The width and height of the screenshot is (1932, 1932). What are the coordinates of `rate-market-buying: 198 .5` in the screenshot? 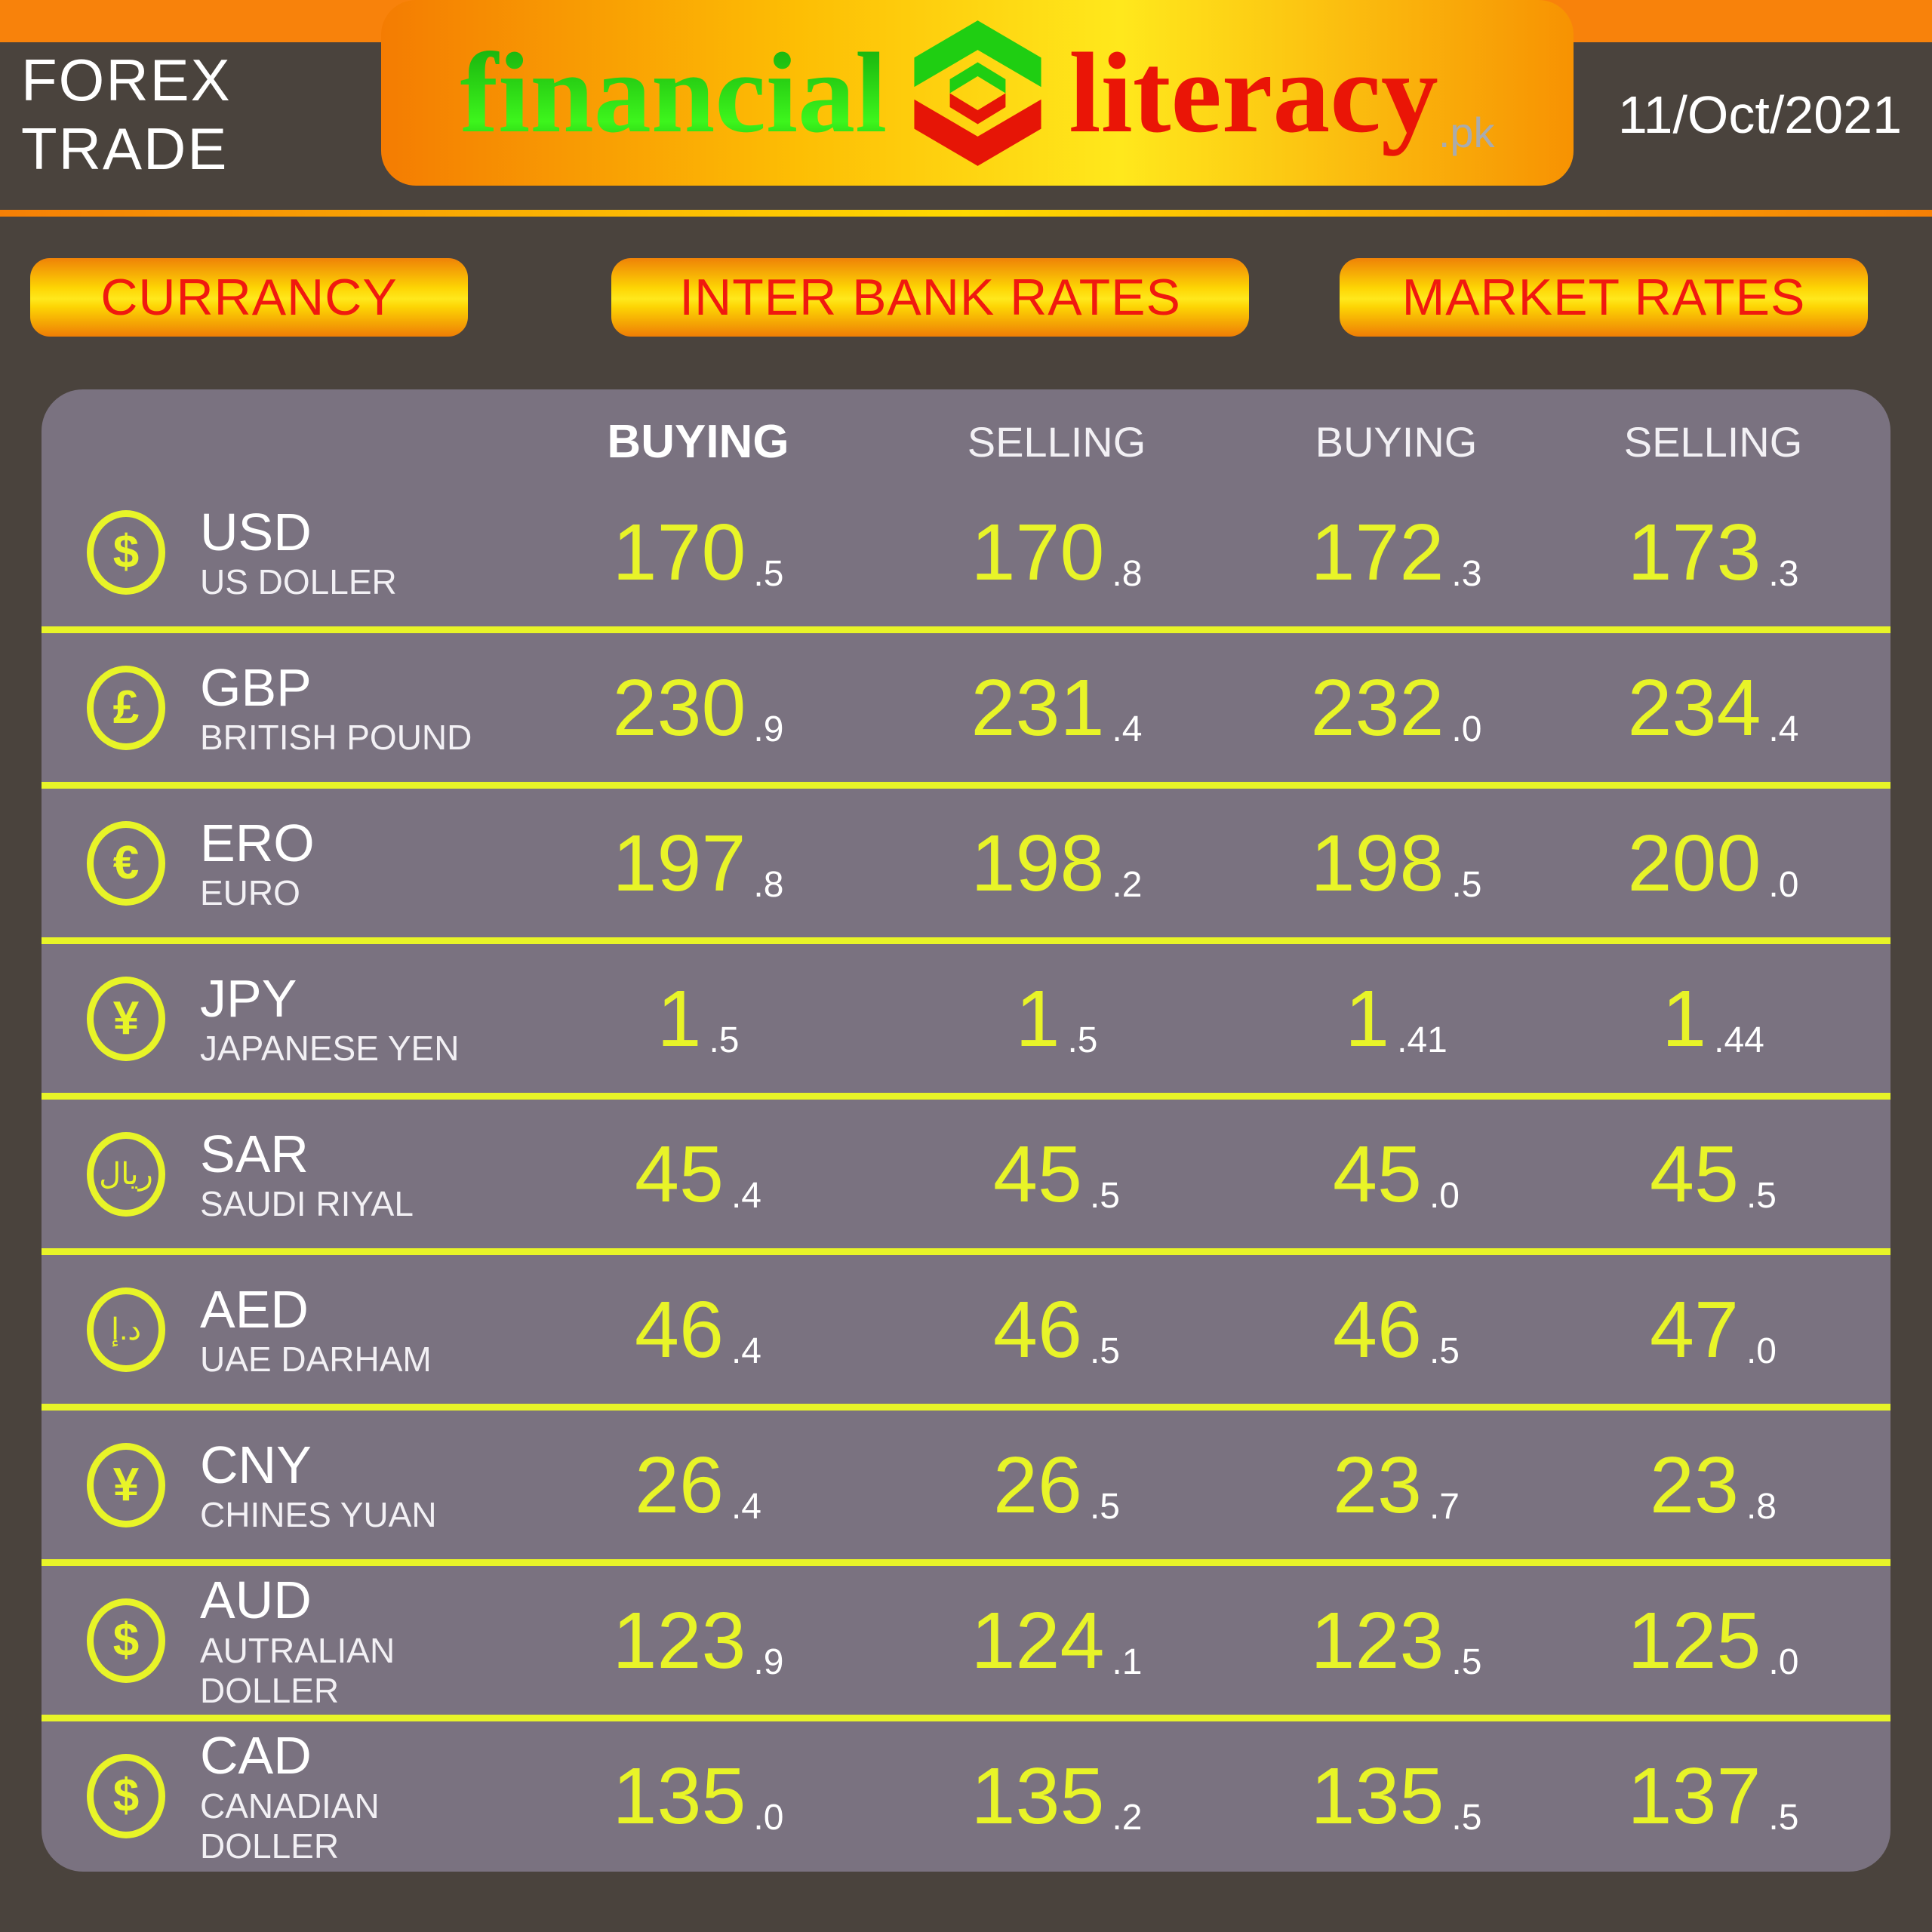 It's located at (1396, 863).